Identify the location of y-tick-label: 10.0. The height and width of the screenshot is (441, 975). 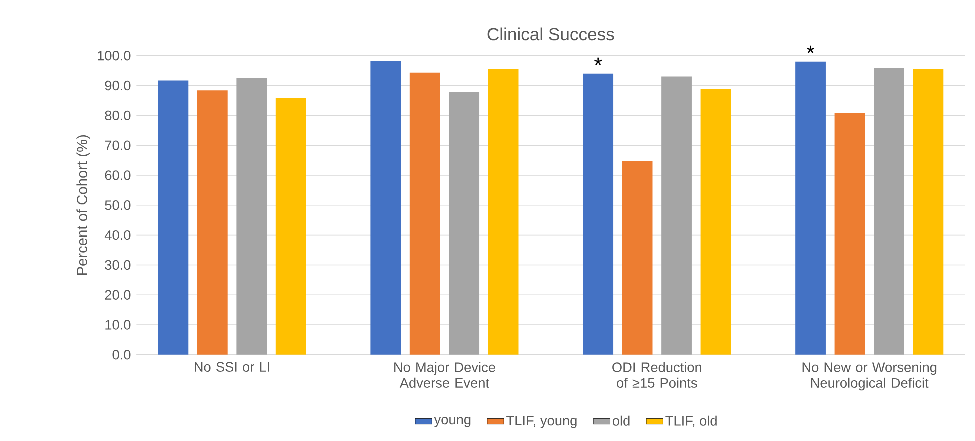
(118, 325).